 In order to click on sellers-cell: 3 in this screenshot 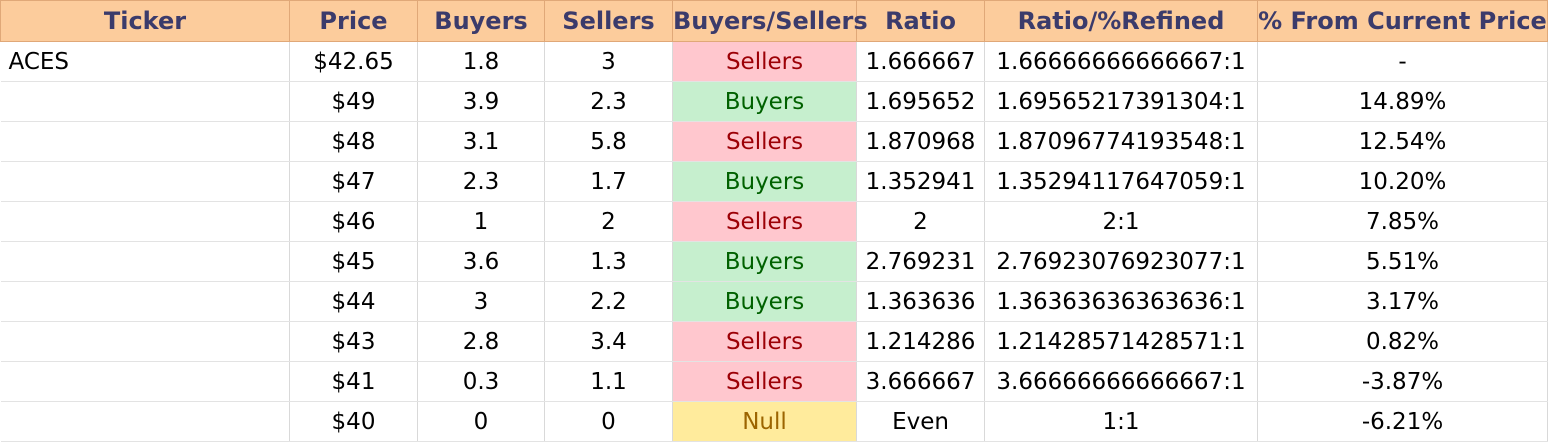, I will do `click(608, 61)`.